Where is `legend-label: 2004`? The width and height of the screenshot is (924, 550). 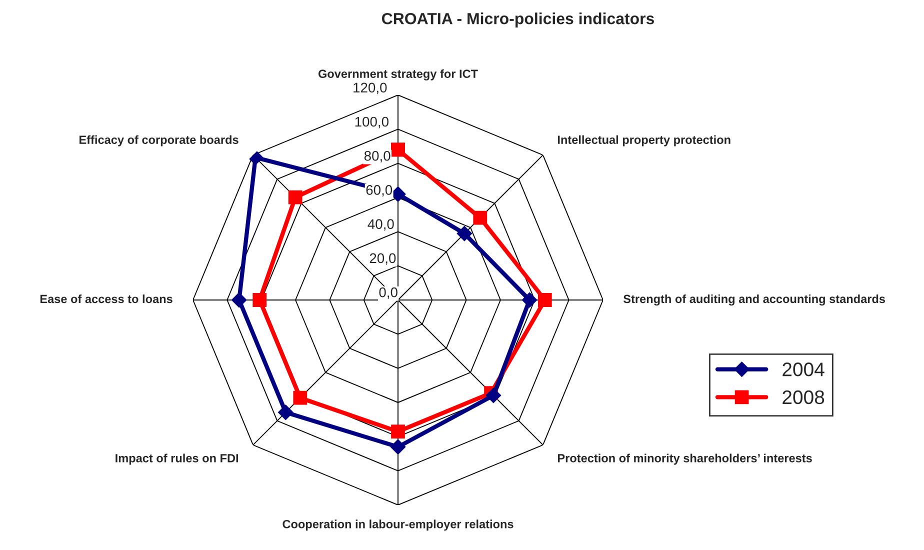 legend-label: 2004 is located at coordinates (803, 369).